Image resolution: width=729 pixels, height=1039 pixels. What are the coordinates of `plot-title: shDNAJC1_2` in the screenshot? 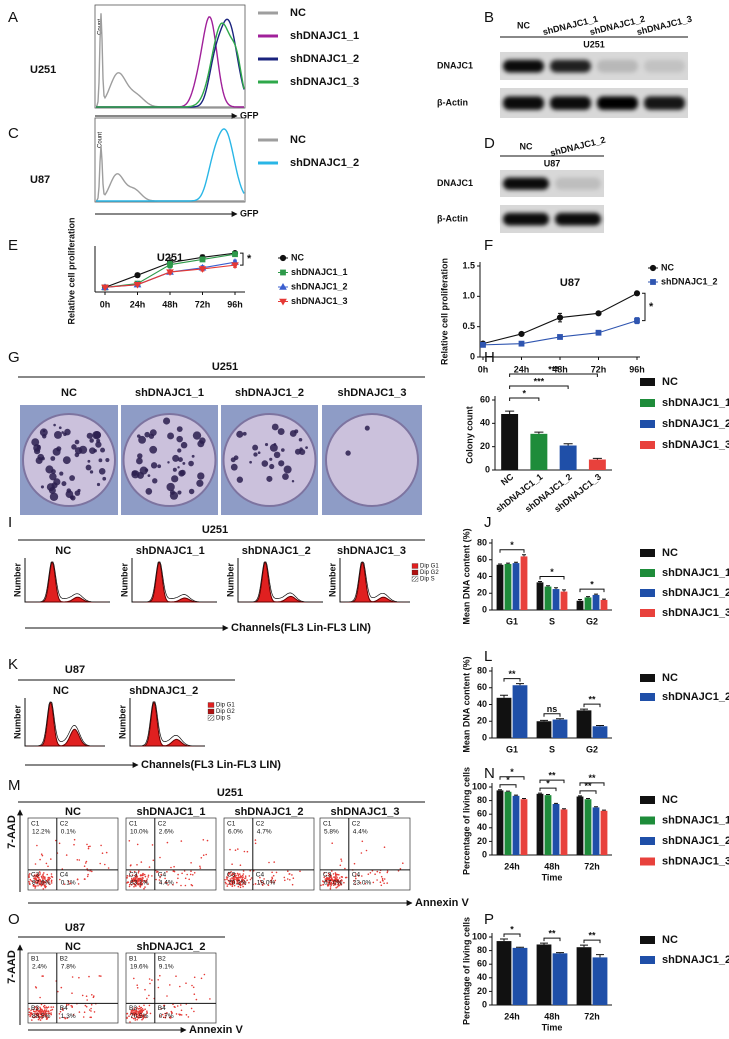 It's located at (170, 947).